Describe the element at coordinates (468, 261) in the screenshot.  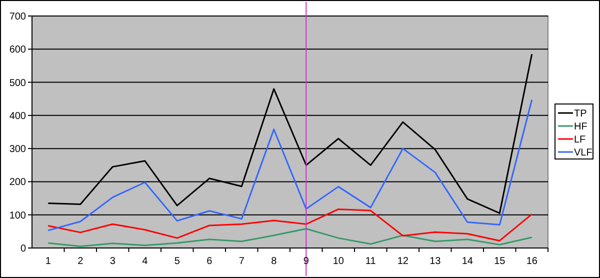
I see `x-tick-label: 14` at that location.